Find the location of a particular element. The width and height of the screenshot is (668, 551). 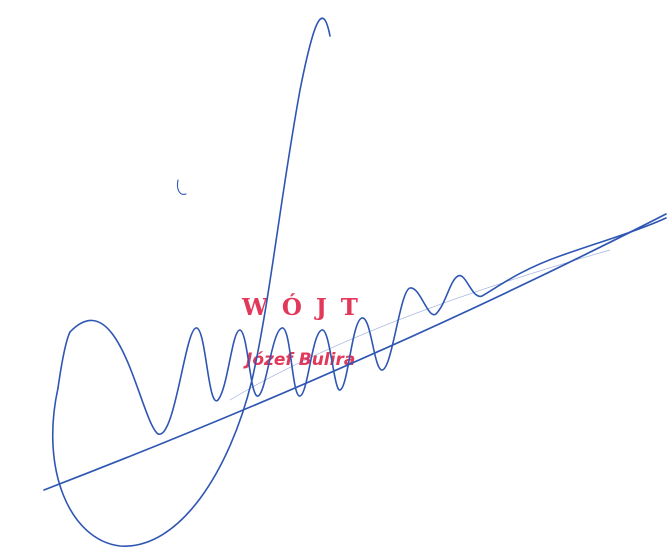

stamp-title: WÓJT is located at coordinates (307, 307).